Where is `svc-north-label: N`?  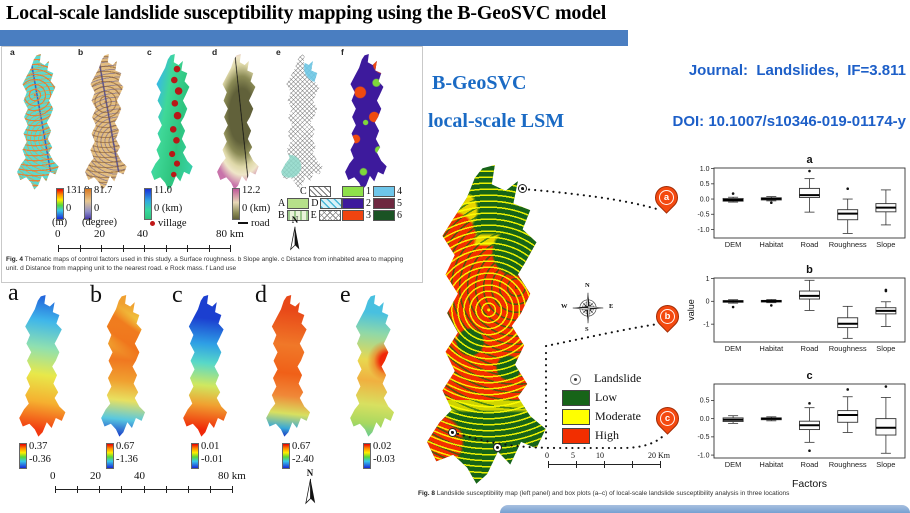 svc-north-label: N is located at coordinates (310, 473).